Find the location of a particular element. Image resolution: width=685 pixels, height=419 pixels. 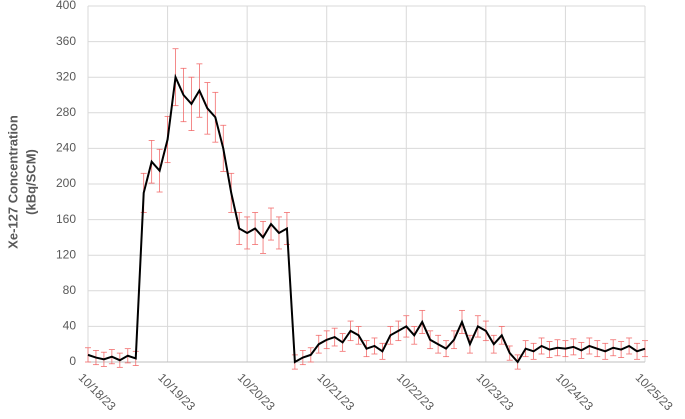

x-tick-label: 10/18/23 is located at coordinates (97, 391).